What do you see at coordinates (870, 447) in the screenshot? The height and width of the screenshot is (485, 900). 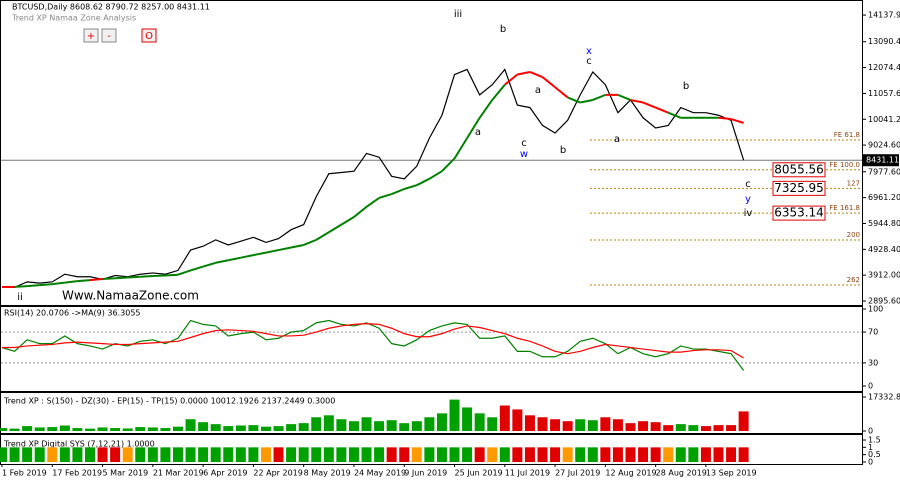 I see `y-tick-label: 1` at bounding box center [870, 447].